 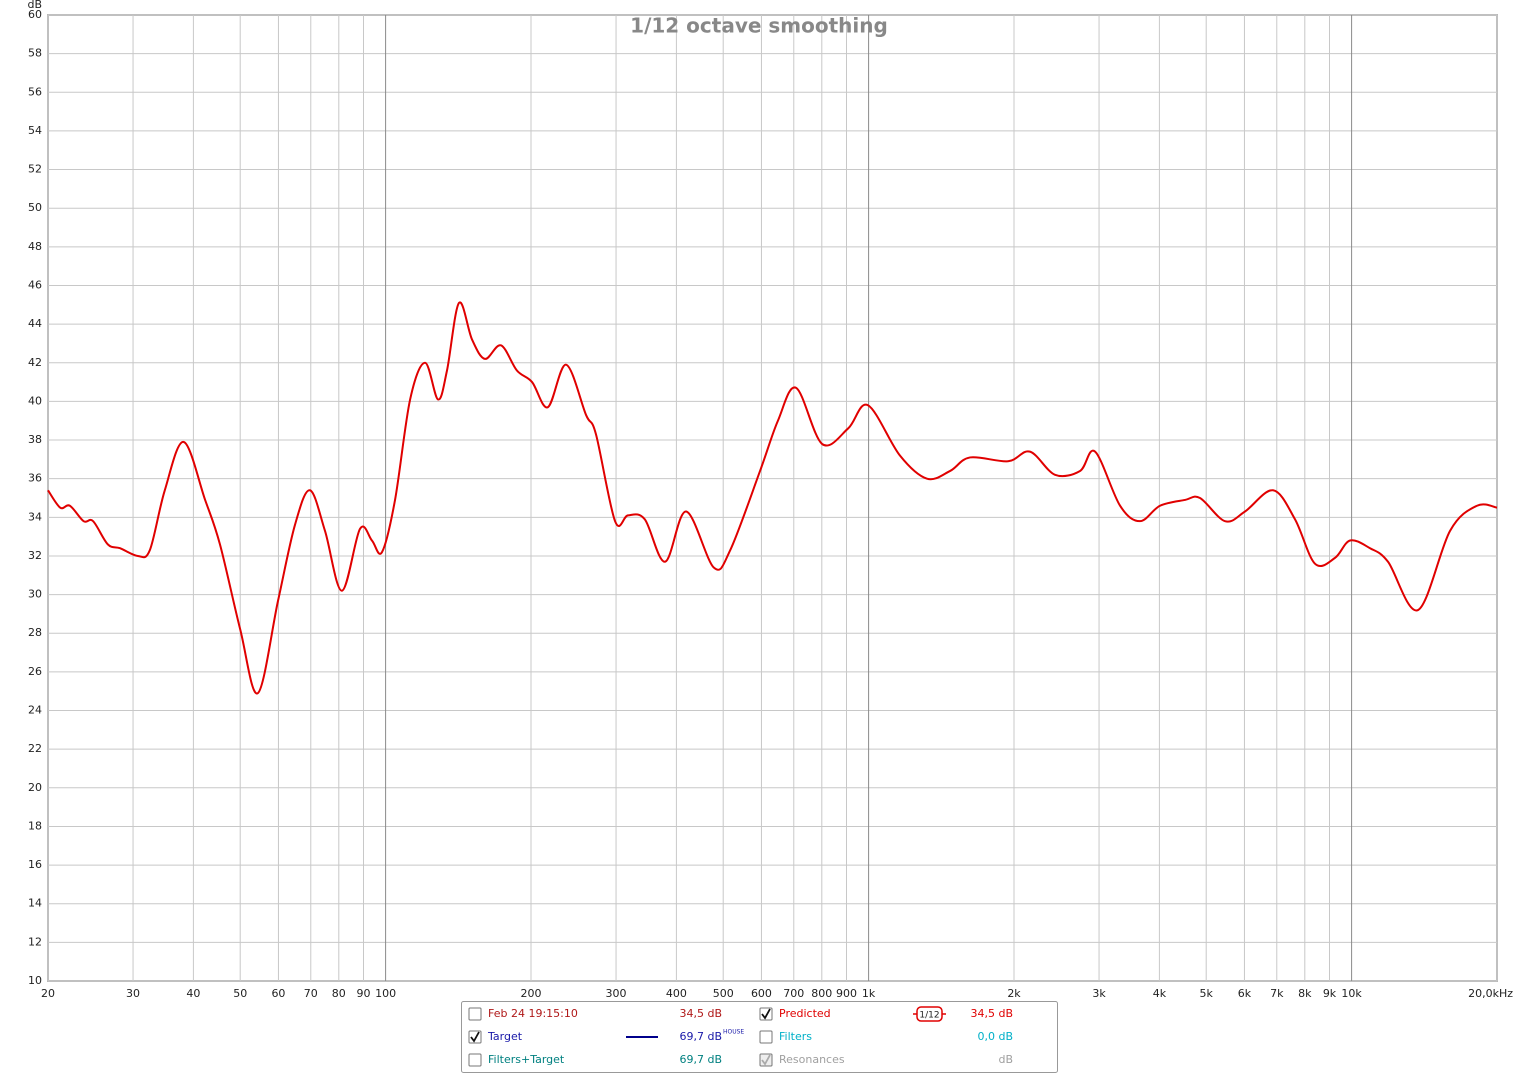 I want to click on x-tick-label: 300, so click(x=616, y=993).